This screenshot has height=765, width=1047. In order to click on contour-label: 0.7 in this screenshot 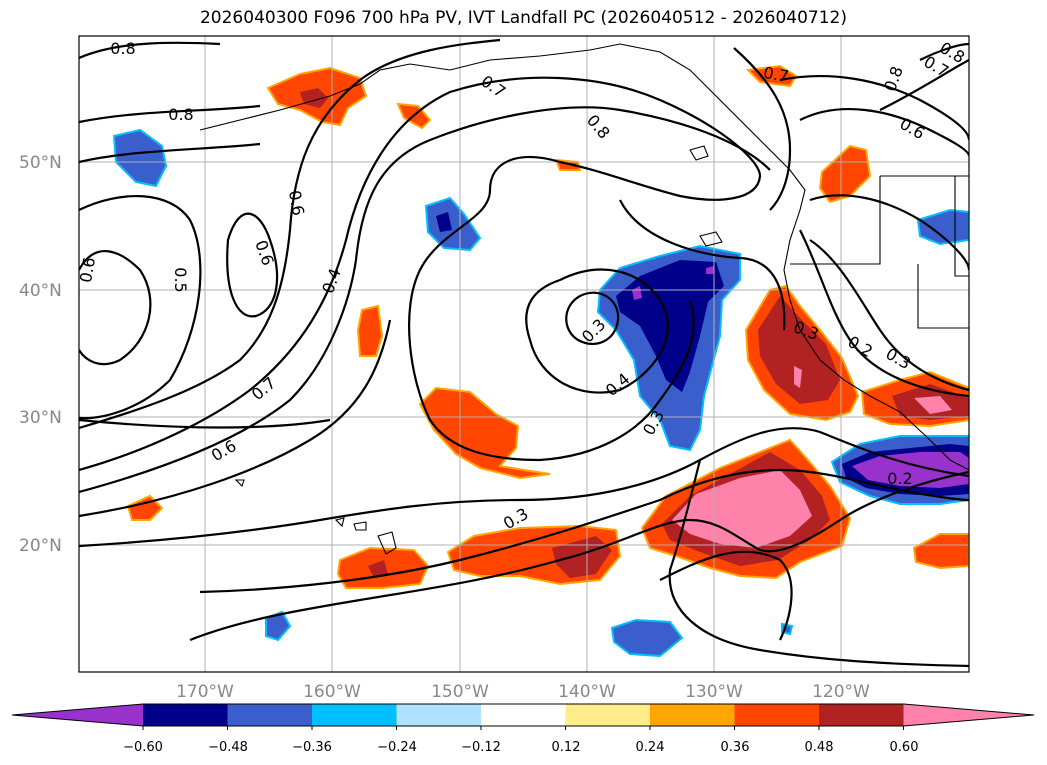, I will do `click(776, 74)`.